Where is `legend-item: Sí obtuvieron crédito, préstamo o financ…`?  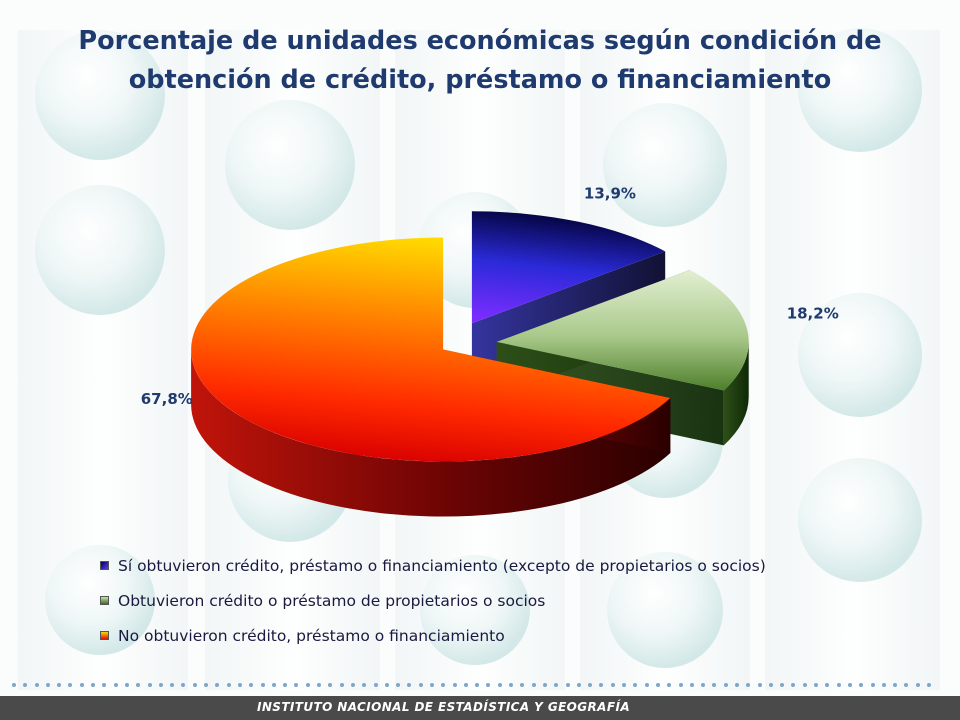
legend-item: Sí obtuvieron crédito, préstamo o financ… is located at coordinates (433, 565).